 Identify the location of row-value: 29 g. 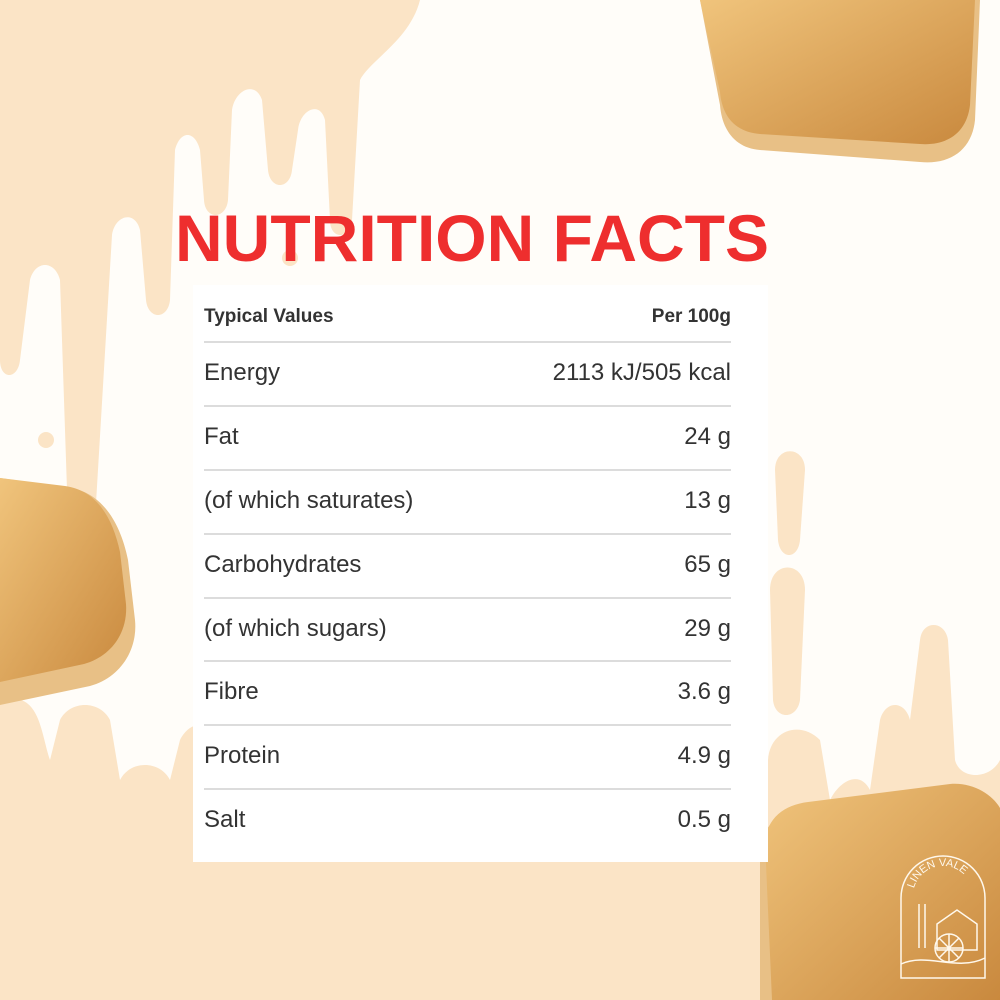
(707, 628).